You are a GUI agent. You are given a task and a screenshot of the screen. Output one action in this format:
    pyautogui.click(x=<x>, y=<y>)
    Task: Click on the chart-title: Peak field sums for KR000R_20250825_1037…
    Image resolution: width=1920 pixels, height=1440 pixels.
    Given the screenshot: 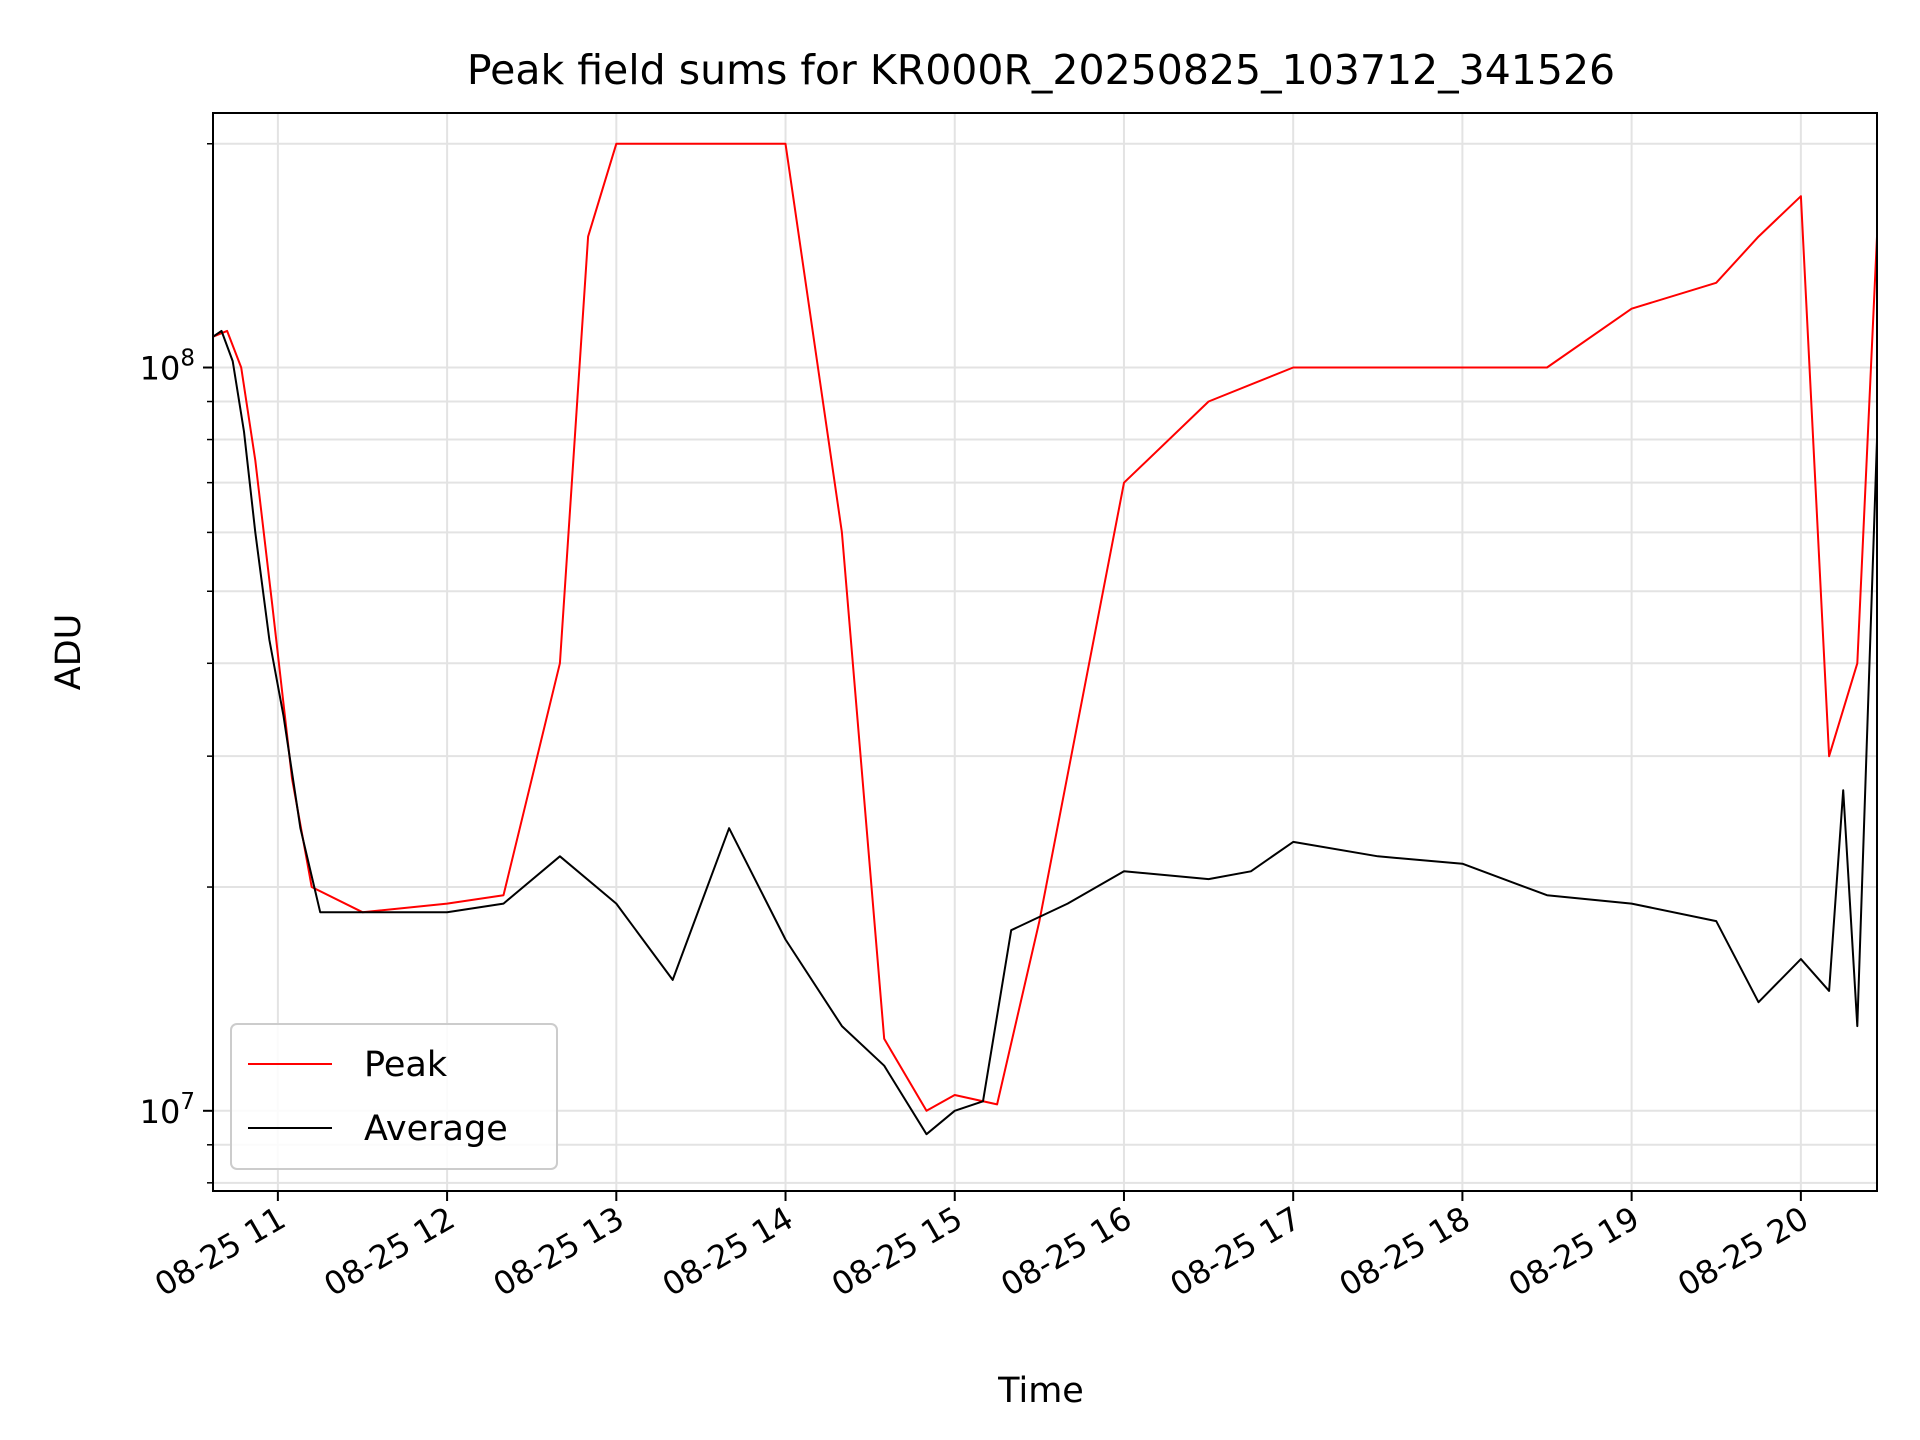 What is the action you would take?
    pyautogui.click(x=1041, y=70)
    